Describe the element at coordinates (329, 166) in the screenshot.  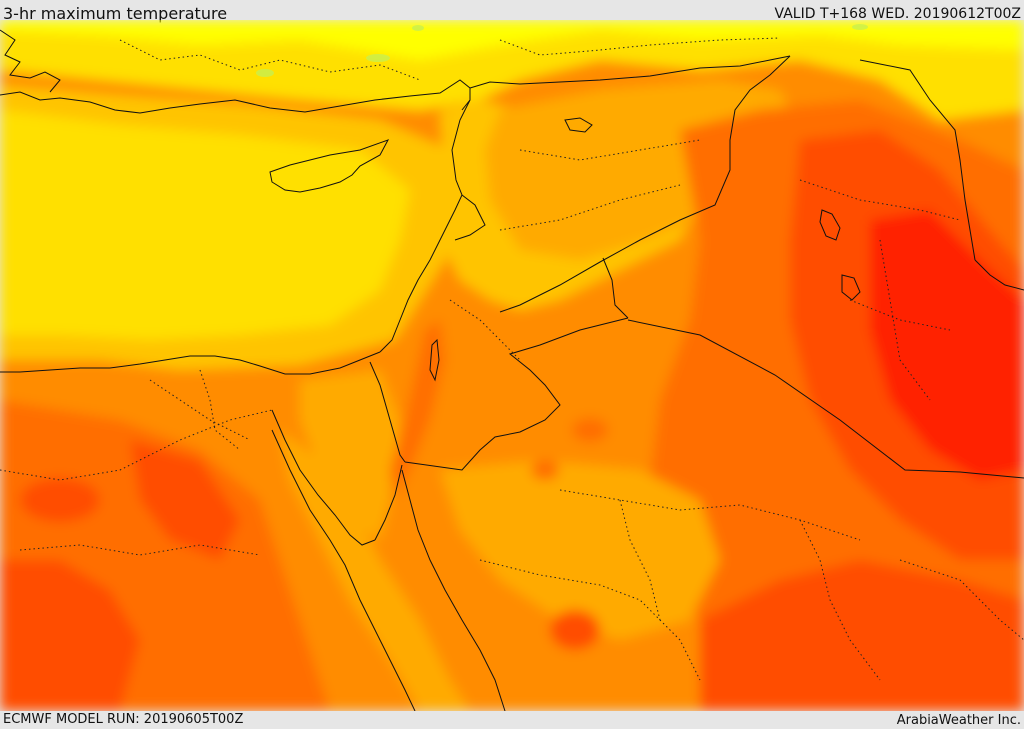
I see `cyprus-coast` at that location.